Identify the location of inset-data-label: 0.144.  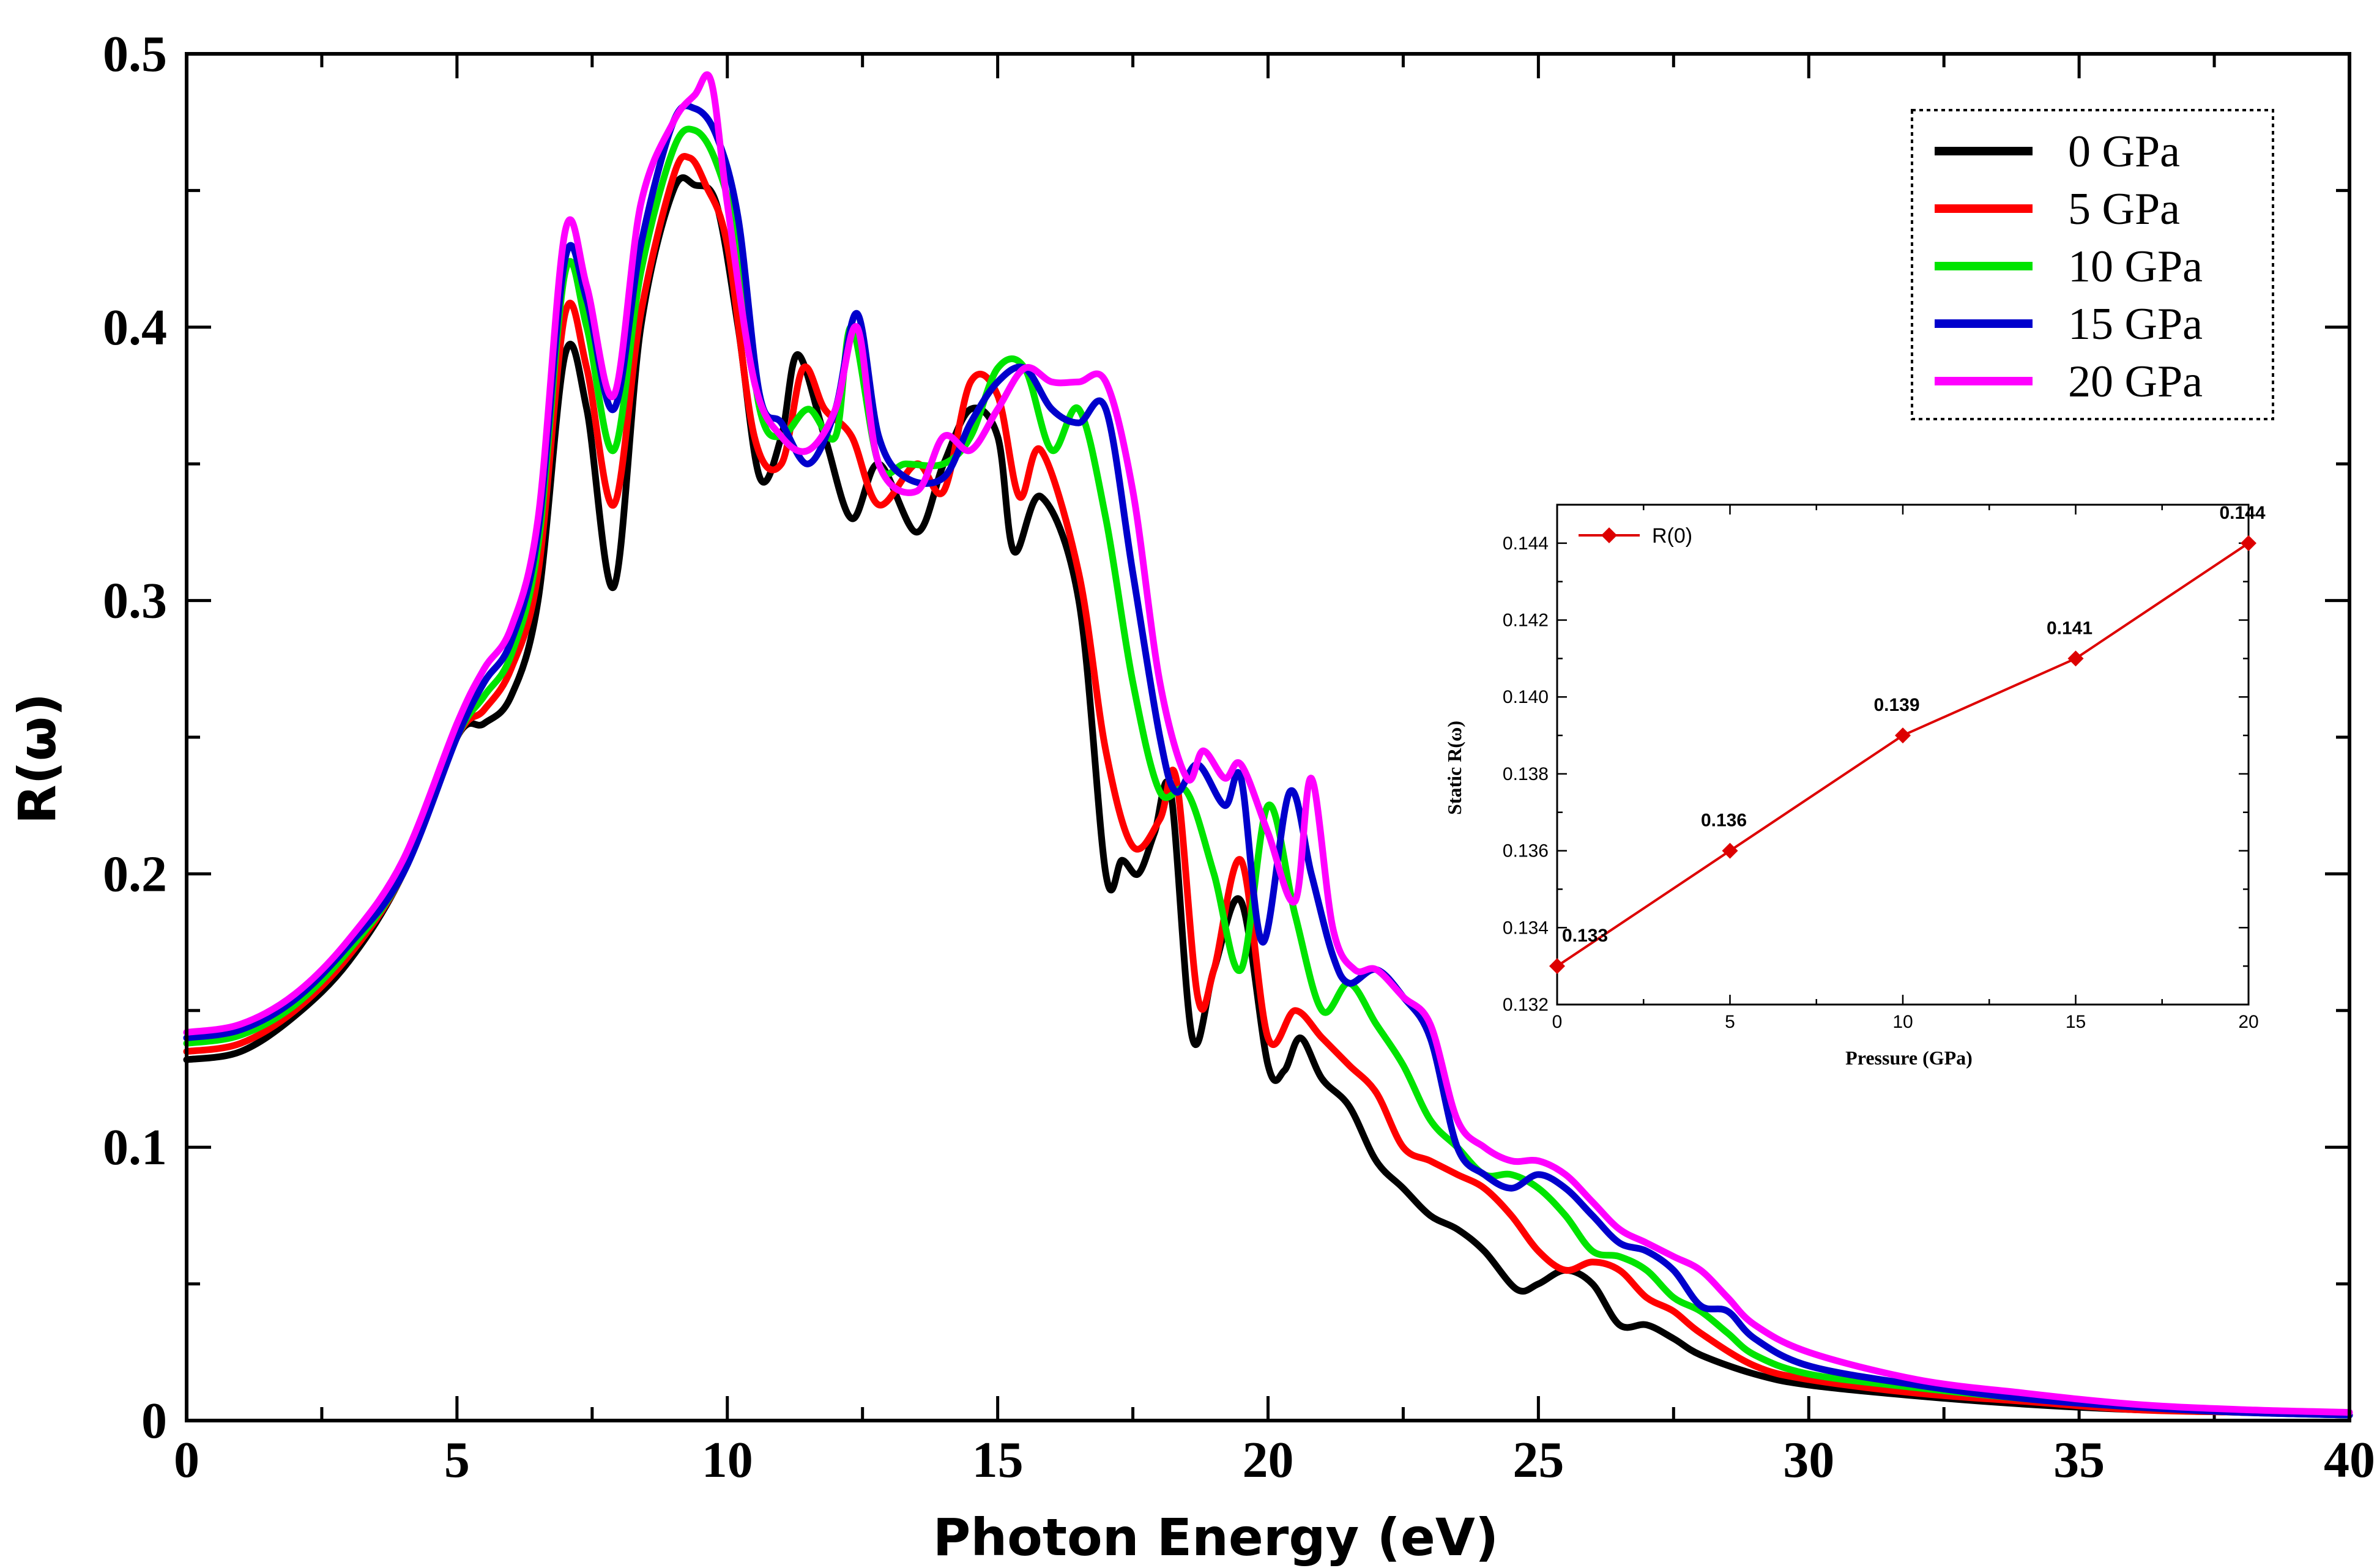
(2242, 513).